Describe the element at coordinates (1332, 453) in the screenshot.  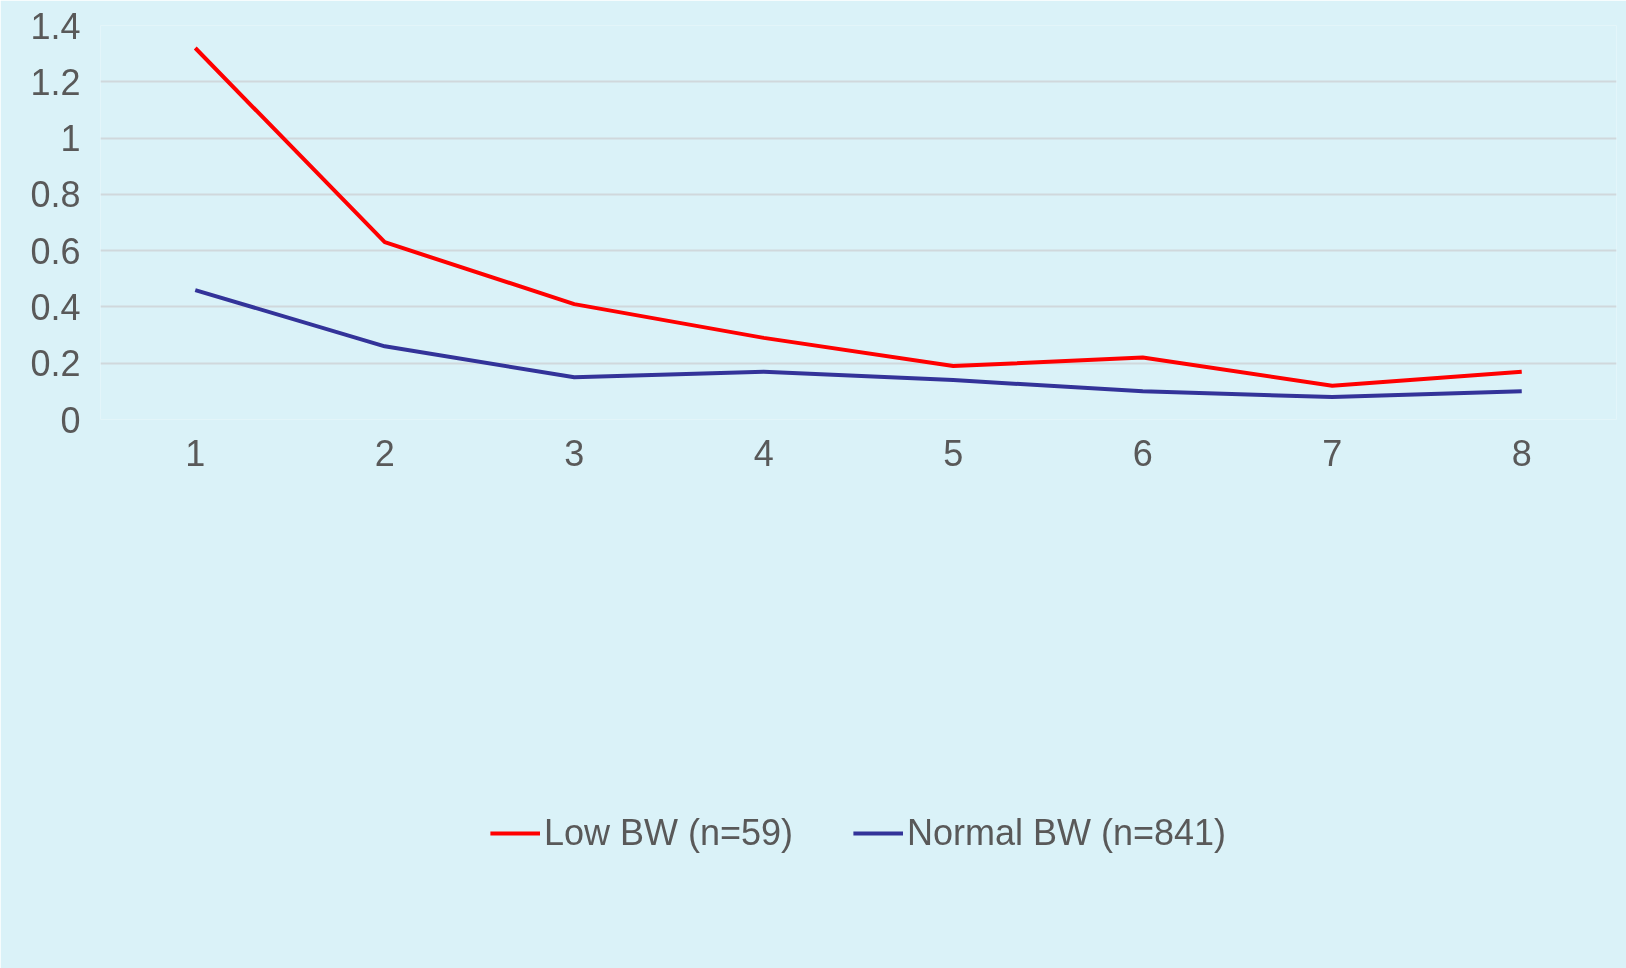
I see `x-tick-label: 7` at that location.